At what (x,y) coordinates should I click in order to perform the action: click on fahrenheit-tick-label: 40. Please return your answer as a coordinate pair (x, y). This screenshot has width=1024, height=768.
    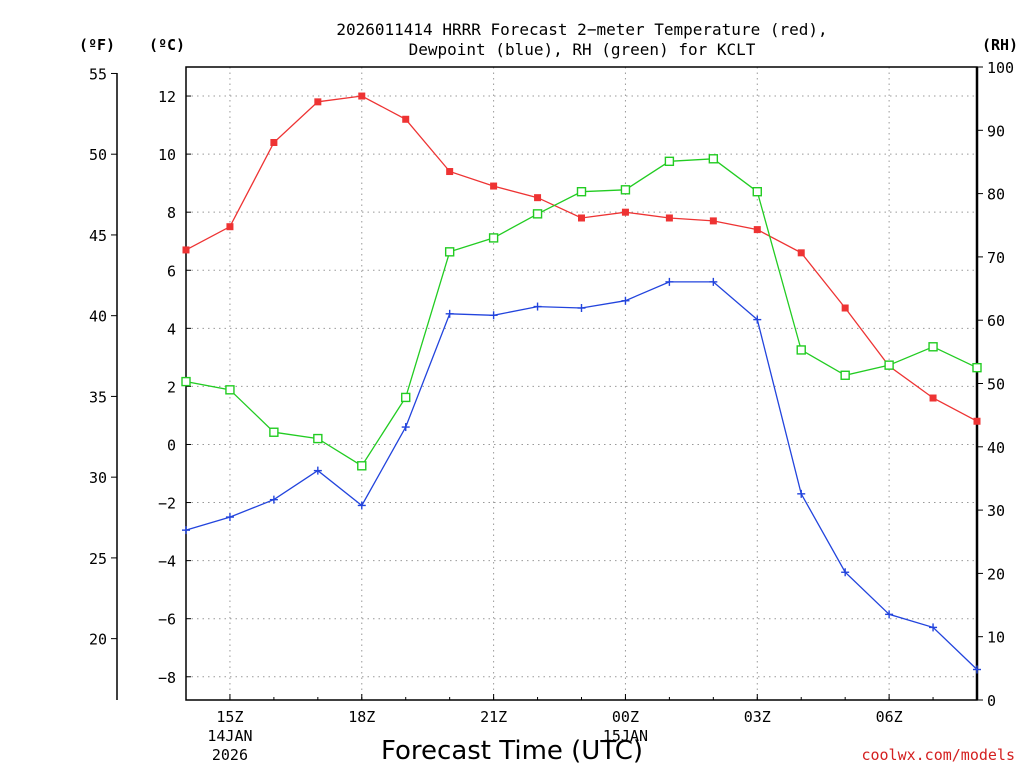
    Looking at the image, I should click on (98, 317).